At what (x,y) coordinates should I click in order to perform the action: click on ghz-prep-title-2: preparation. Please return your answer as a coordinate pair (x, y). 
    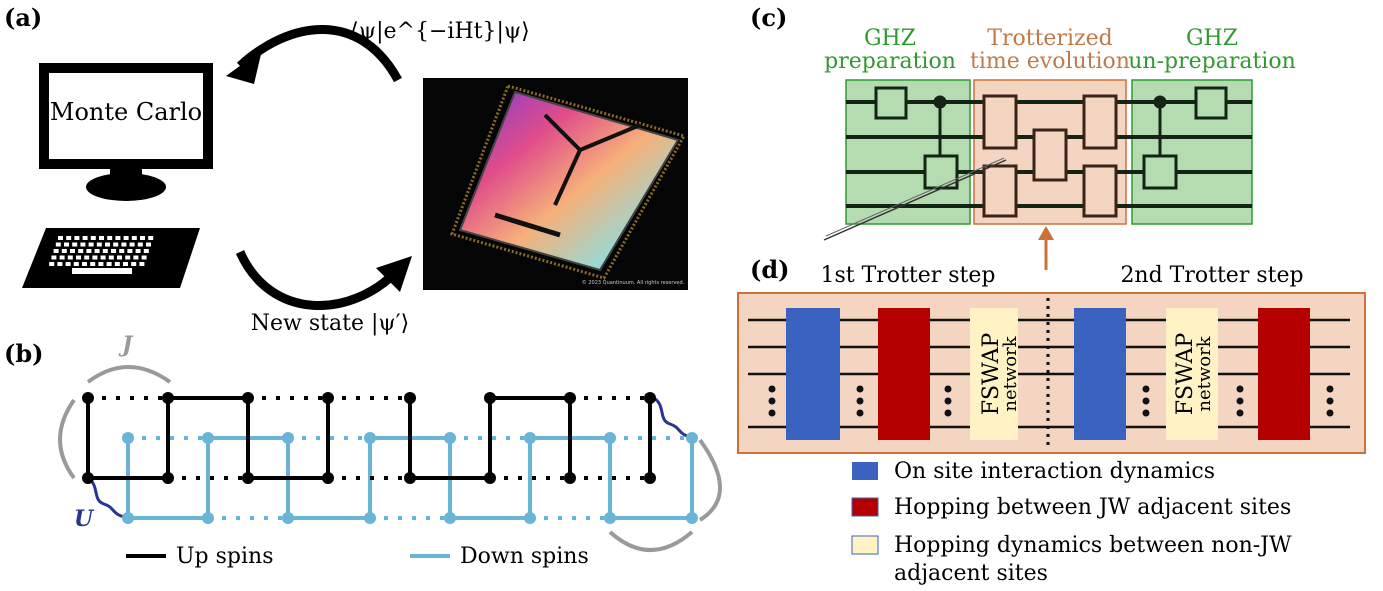
    Looking at the image, I should click on (890, 61).